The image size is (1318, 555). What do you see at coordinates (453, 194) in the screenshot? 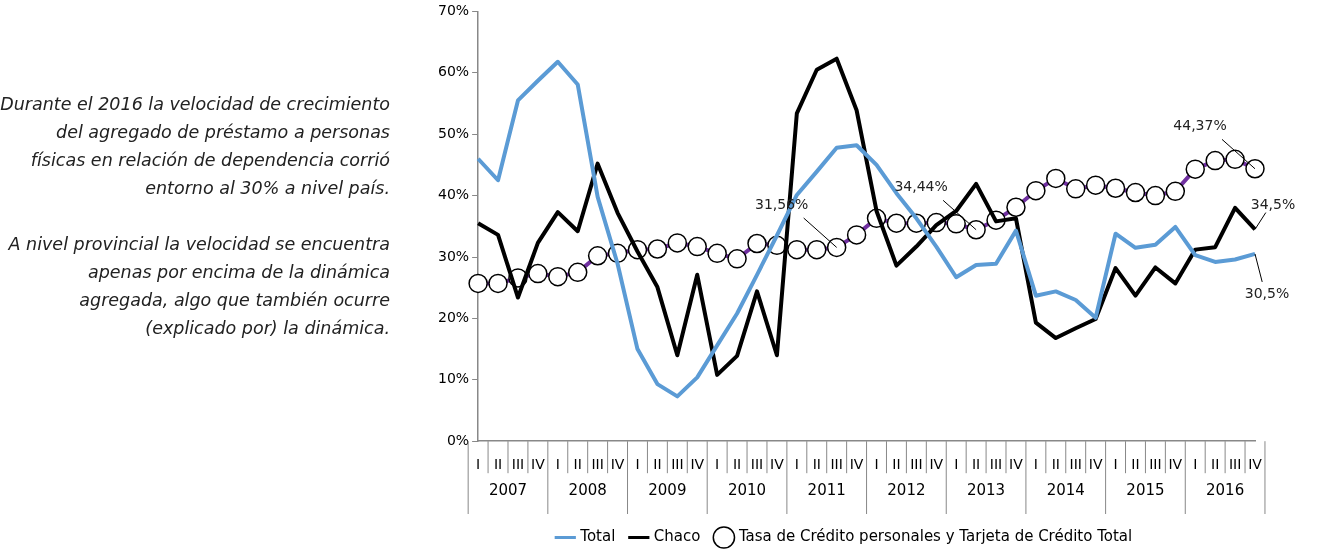
I see `y-tick-label: 40%` at bounding box center [453, 194].